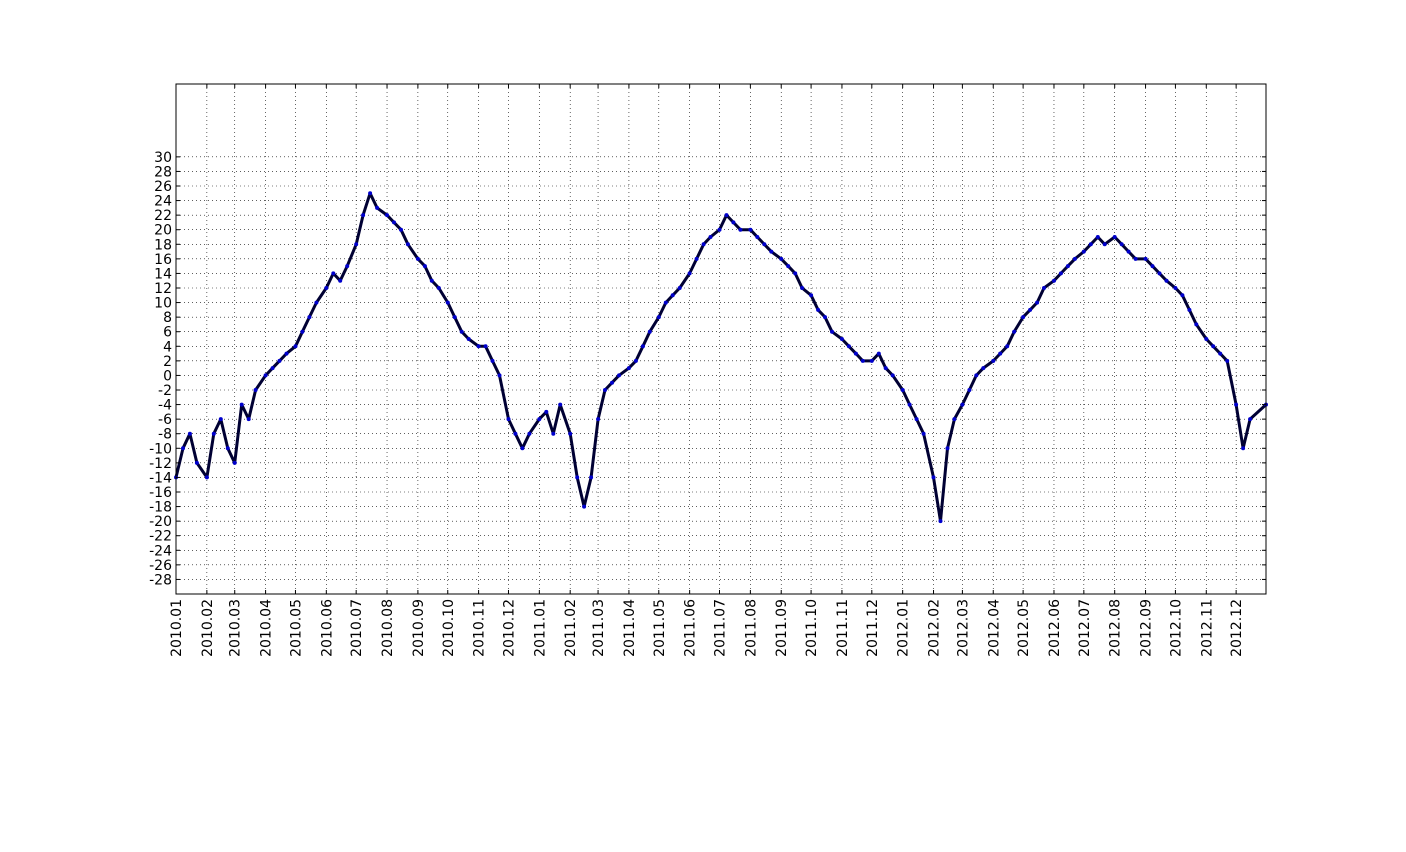 Image resolution: width=1406 pixels, height=852 pixels. What do you see at coordinates (812, 628) in the screenshot?
I see `x-tick-label: 2011.10` at bounding box center [812, 628].